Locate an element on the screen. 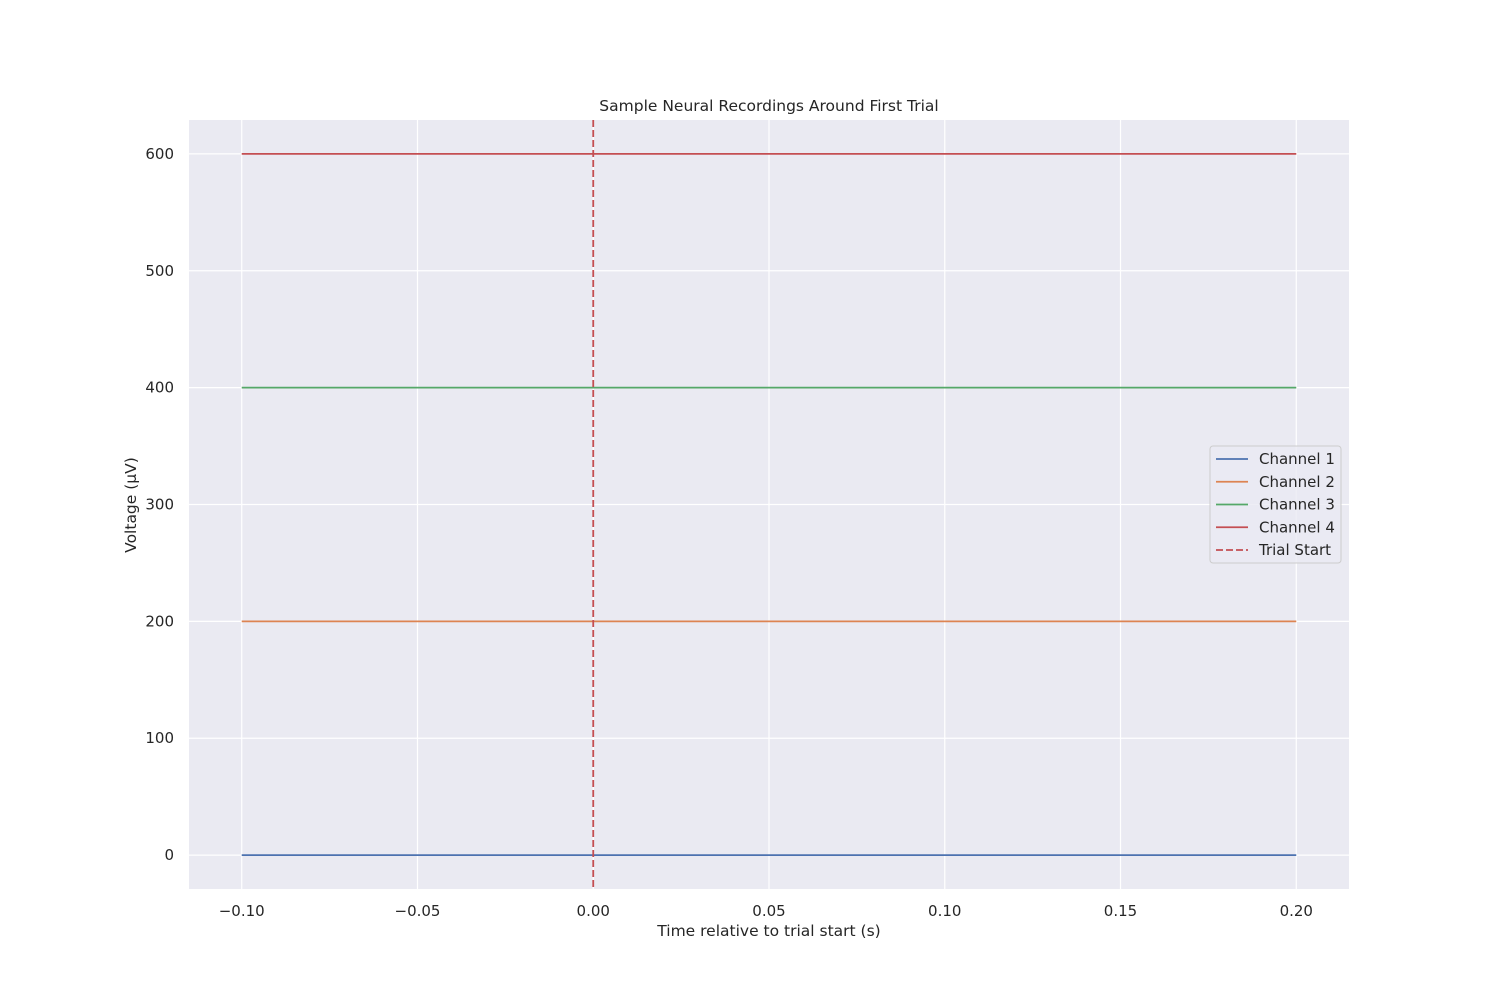 This screenshot has width=1500, height=1004. x-axis-label: Time relative to trial start (s) is located at coordinates (768, 931).